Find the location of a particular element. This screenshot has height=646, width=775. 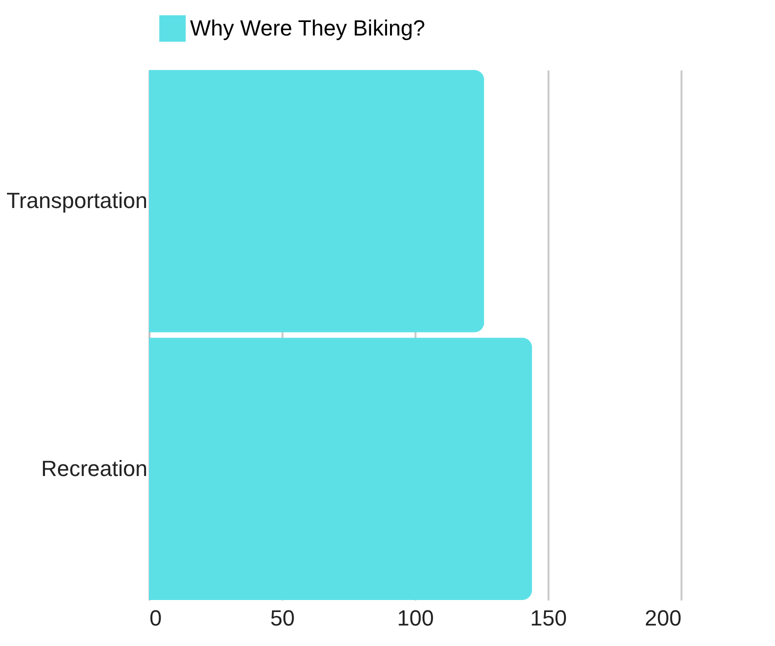

y-tick-label: Recreation is located at coordinates (94, 468).